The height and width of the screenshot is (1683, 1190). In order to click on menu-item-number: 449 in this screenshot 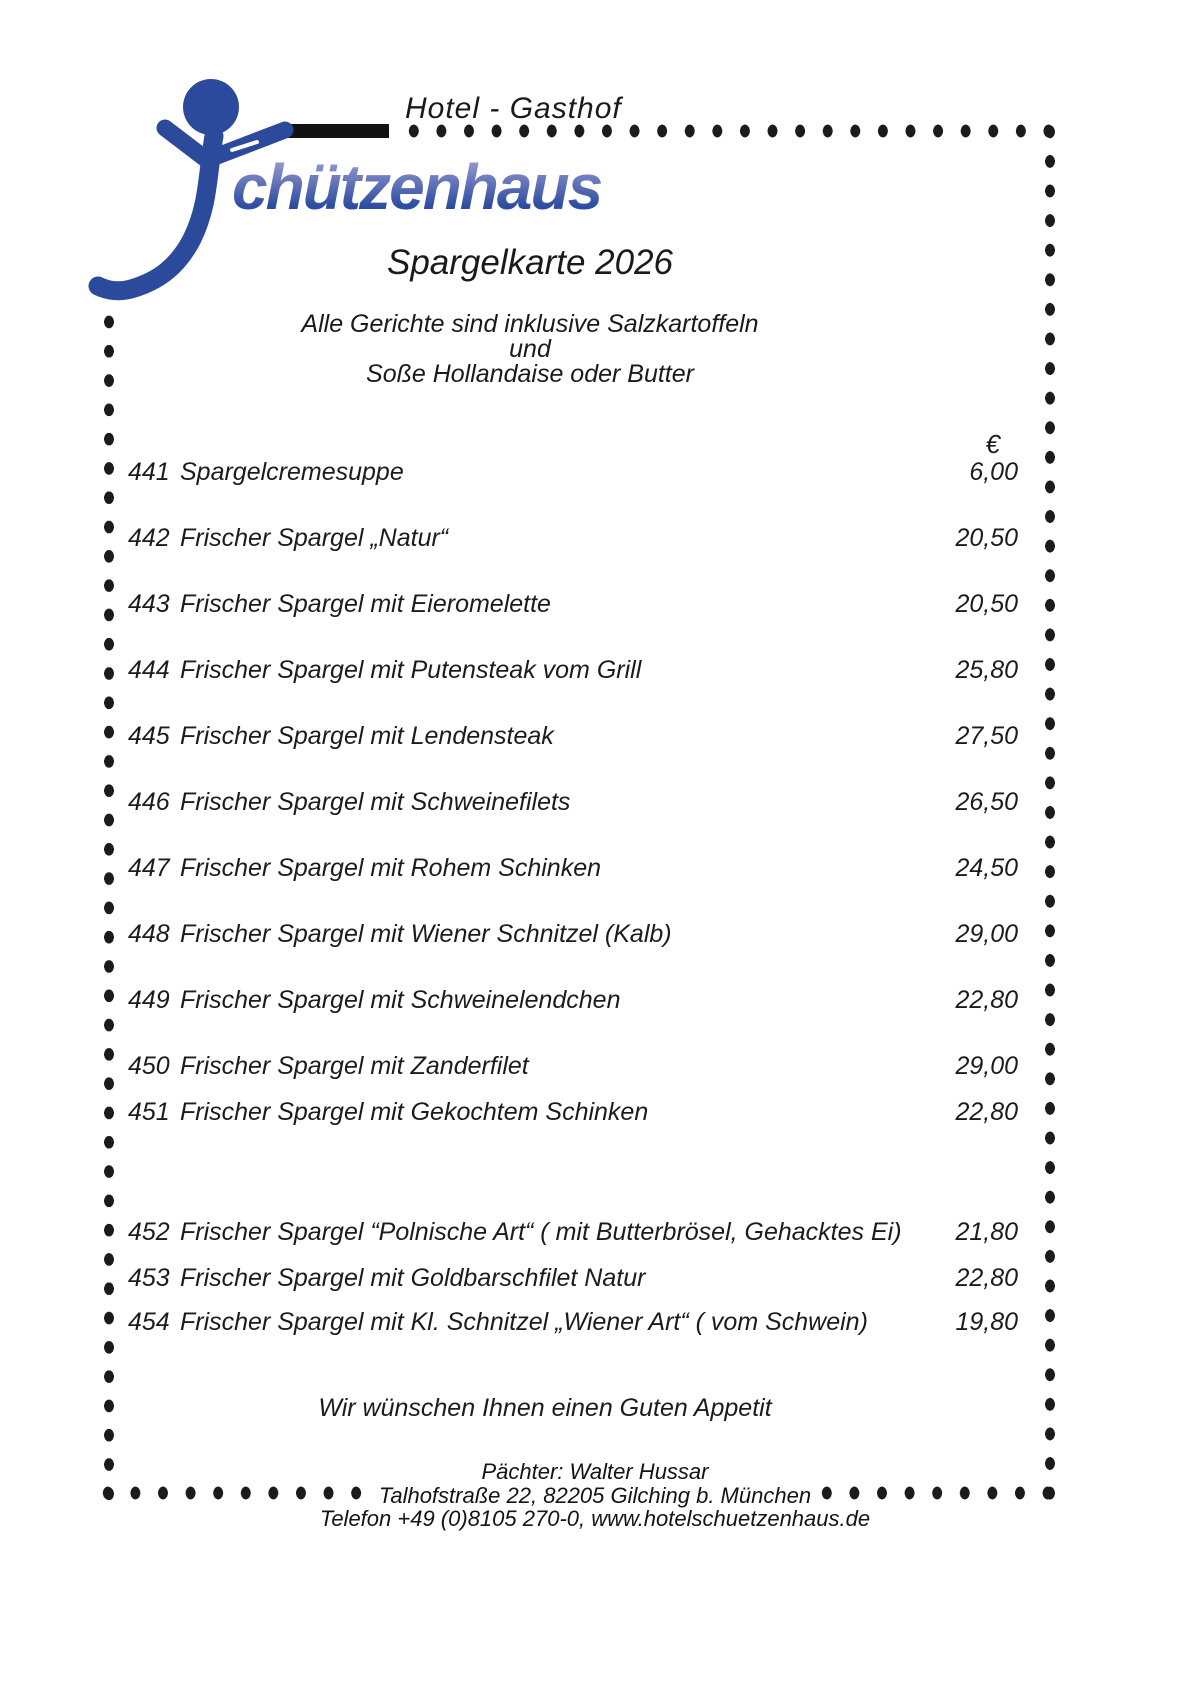, I will do `click(149, 1000)`.